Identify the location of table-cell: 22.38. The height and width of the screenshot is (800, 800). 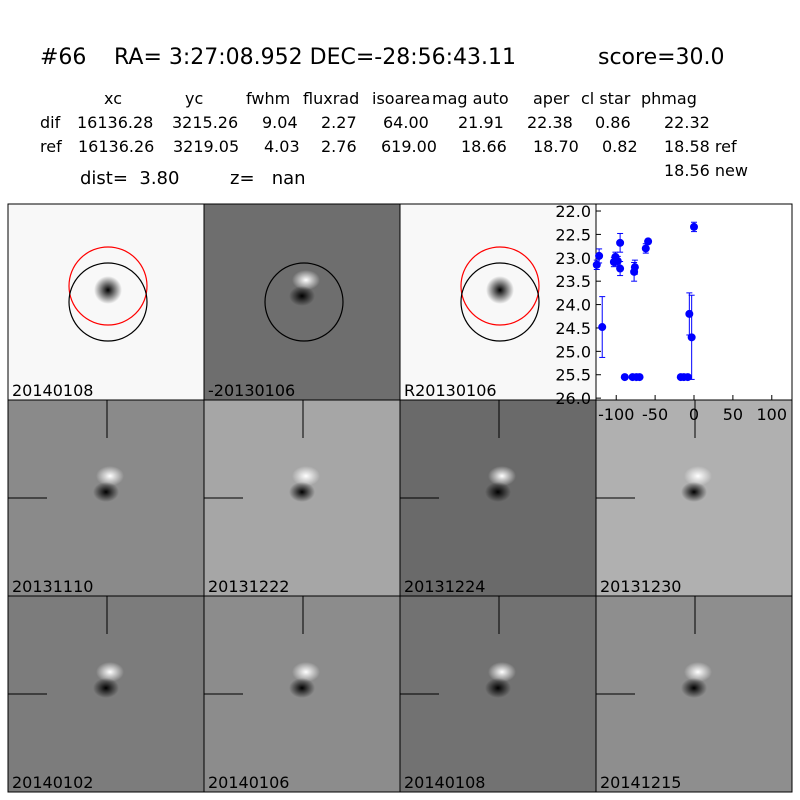
(550, 122).